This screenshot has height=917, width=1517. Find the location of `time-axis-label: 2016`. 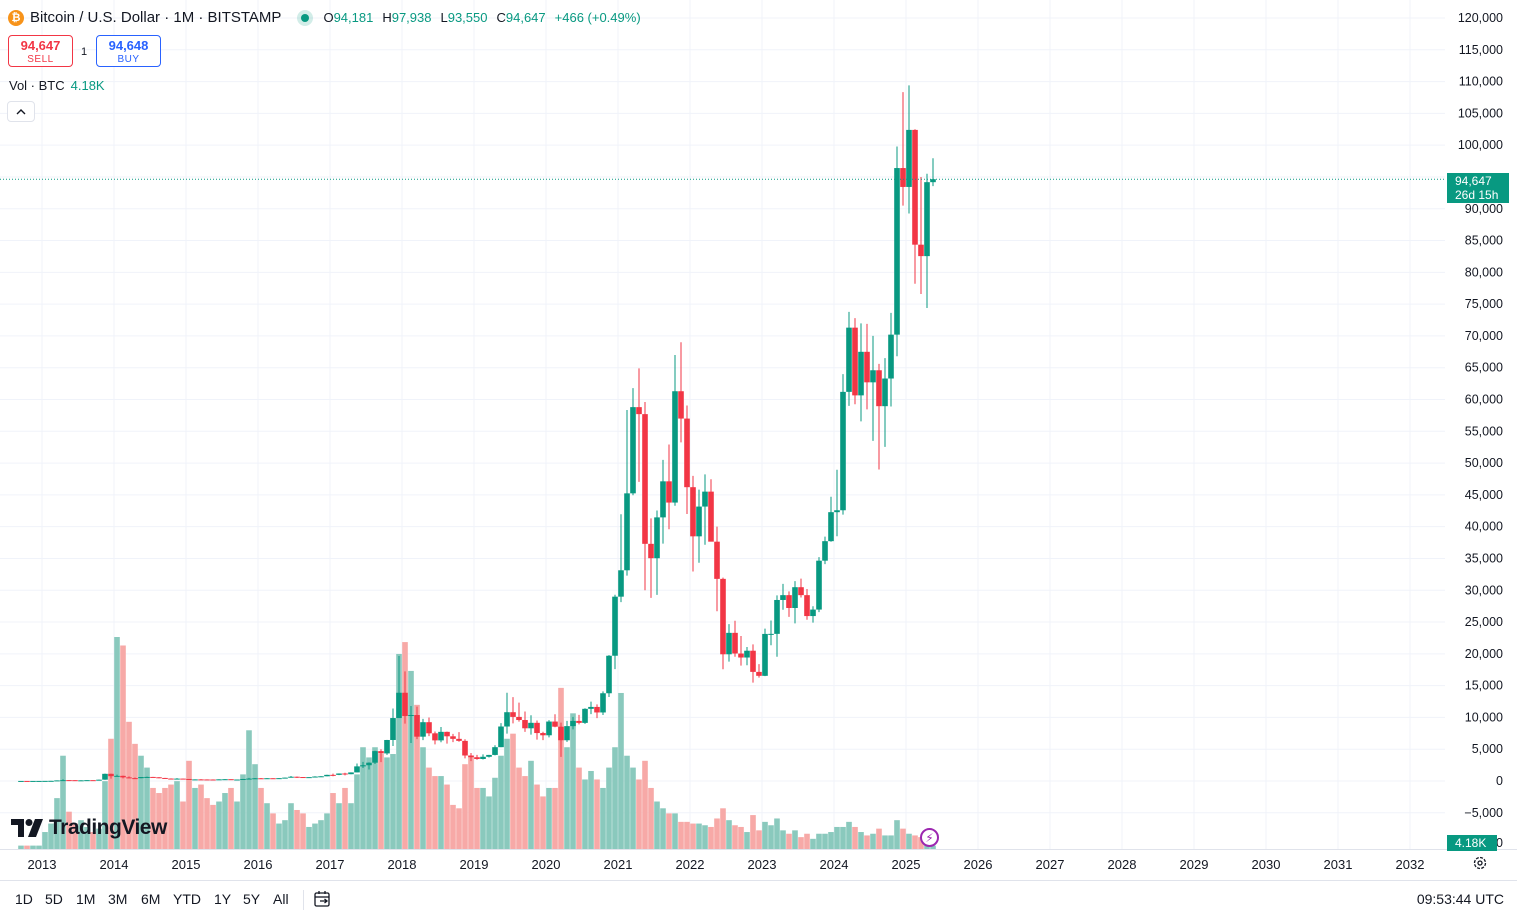

time-axis-label: 2016 is located at coordinates (258, 864).